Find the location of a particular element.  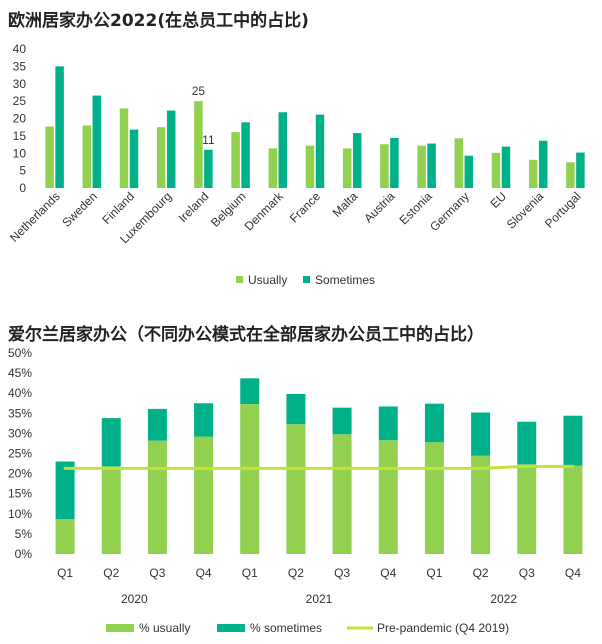

bar-sometimes-eu is located at coordinates (506, 167).